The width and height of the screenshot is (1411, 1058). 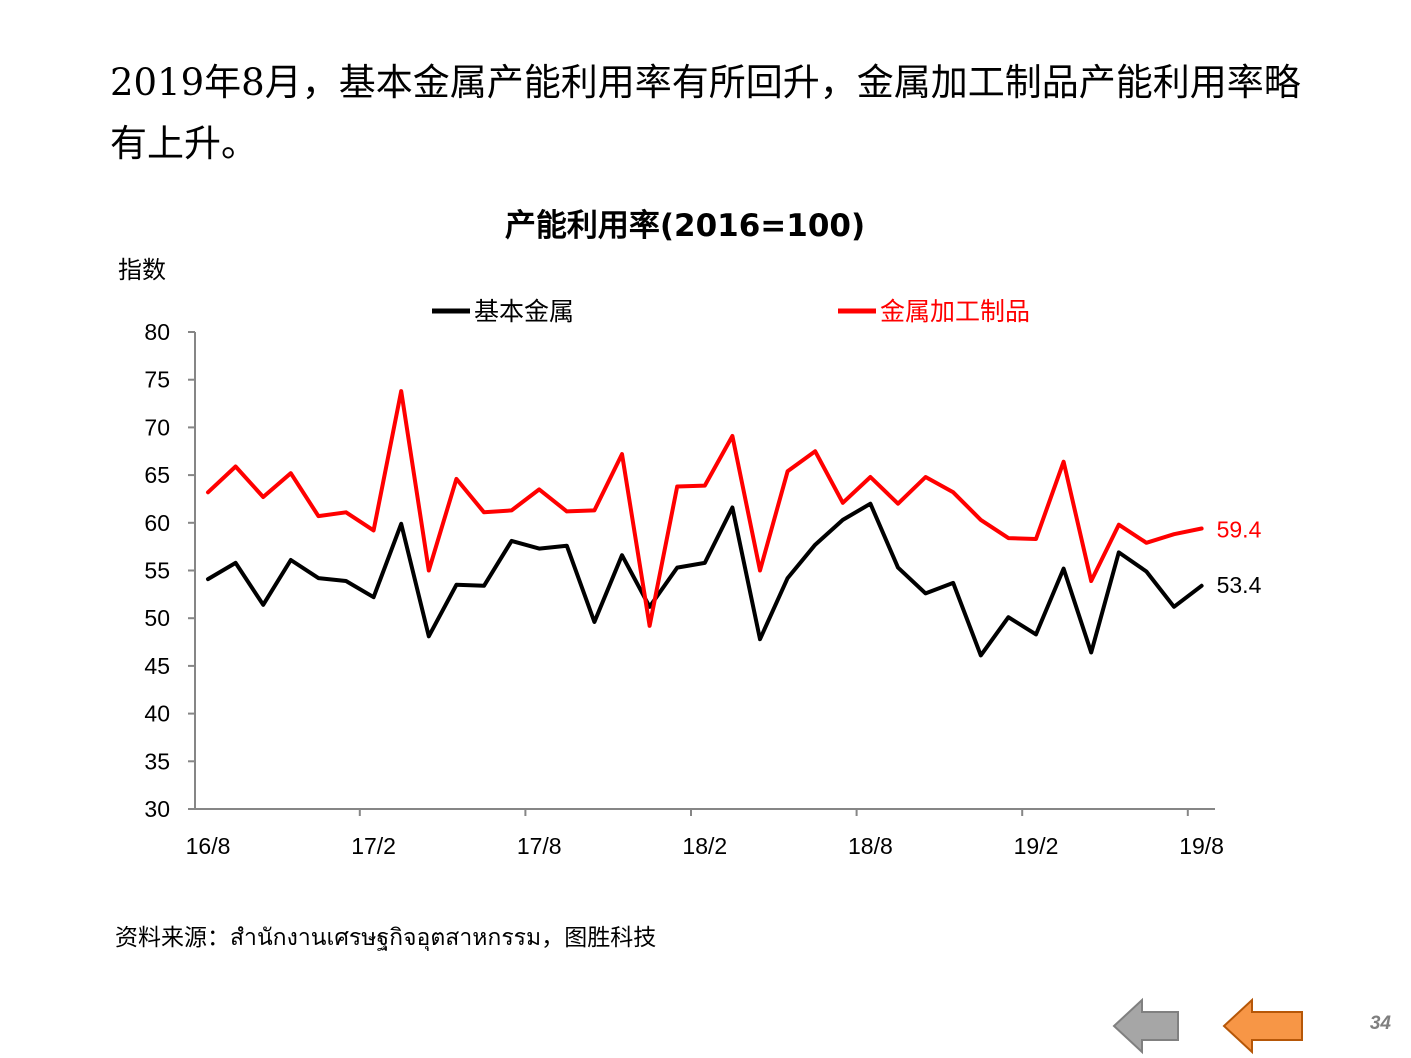 I want to click on orange-left-arrow-icon, so click(x=1265, y=1026).